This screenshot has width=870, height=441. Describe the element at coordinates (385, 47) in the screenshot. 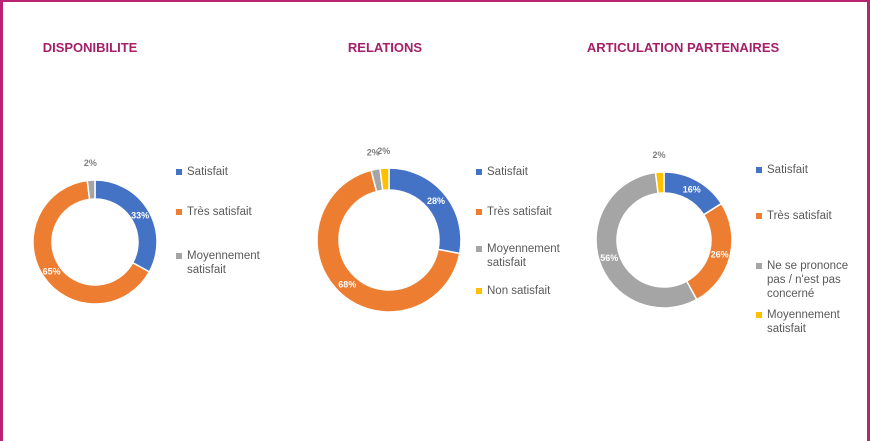

I see `chart-title: RELATIONS` at that location.